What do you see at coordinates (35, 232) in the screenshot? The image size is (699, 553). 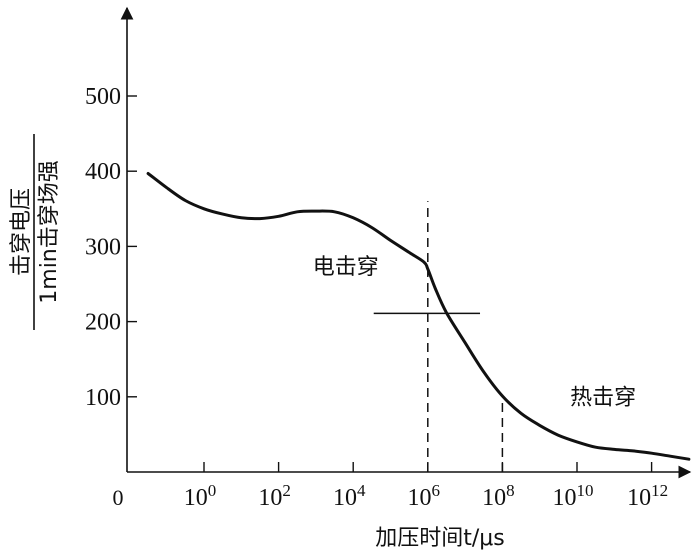 I see `y-axis-label: 击穿电压 1min击穿场强` at bounding box center [35, 232].